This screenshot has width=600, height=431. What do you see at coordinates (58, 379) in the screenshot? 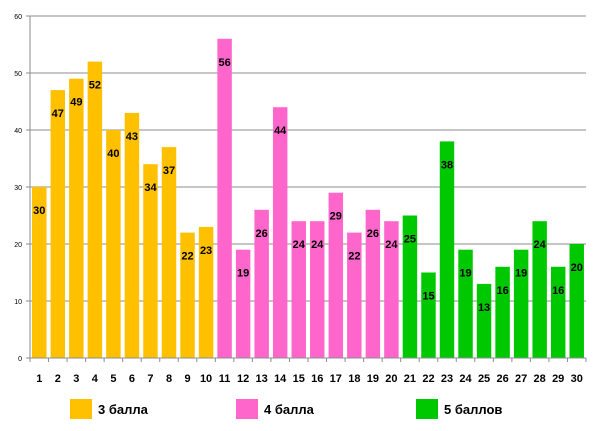
I see `x-tick-label-2: 2` at bounding box center [58, 379].